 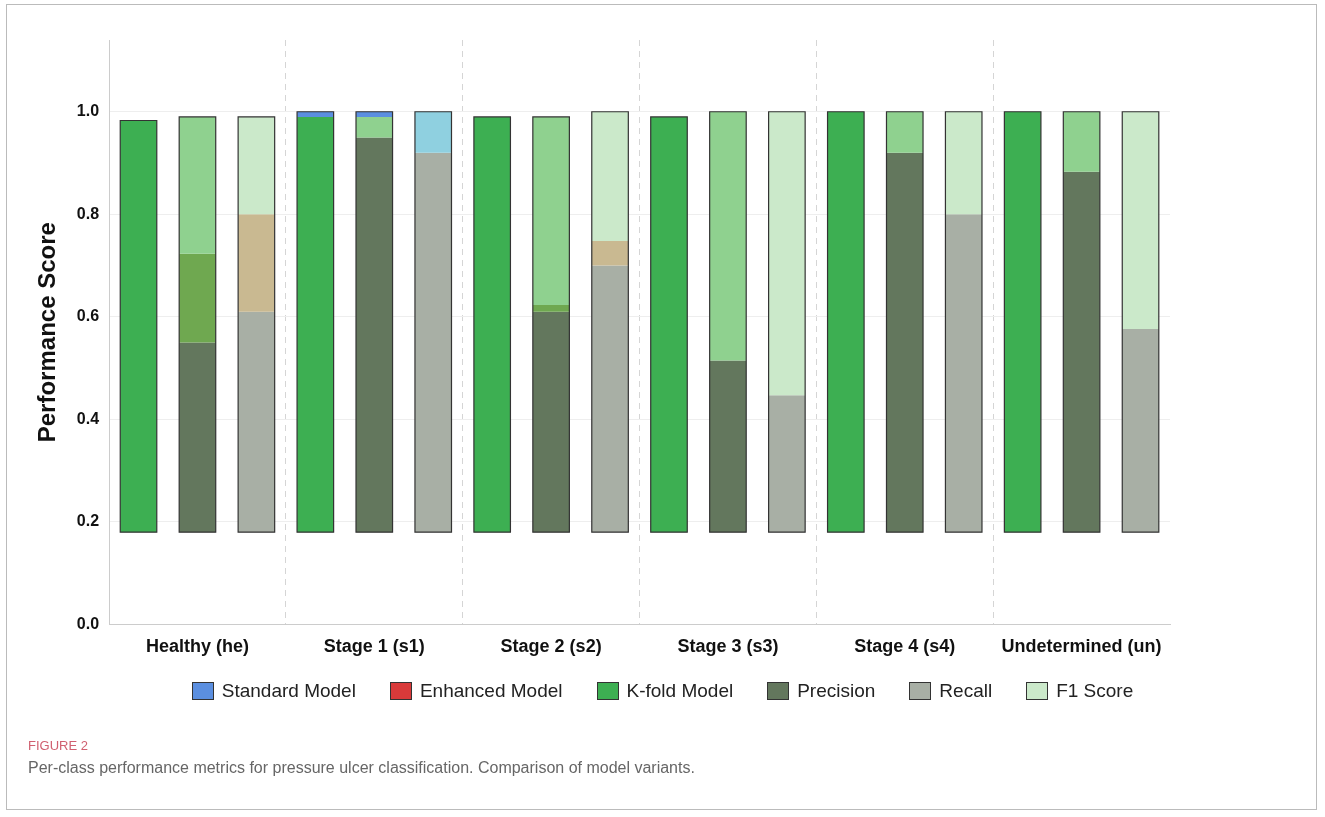 I want to click on x-tick-label: Stage 3 (s3), so click(x=728, y=646).